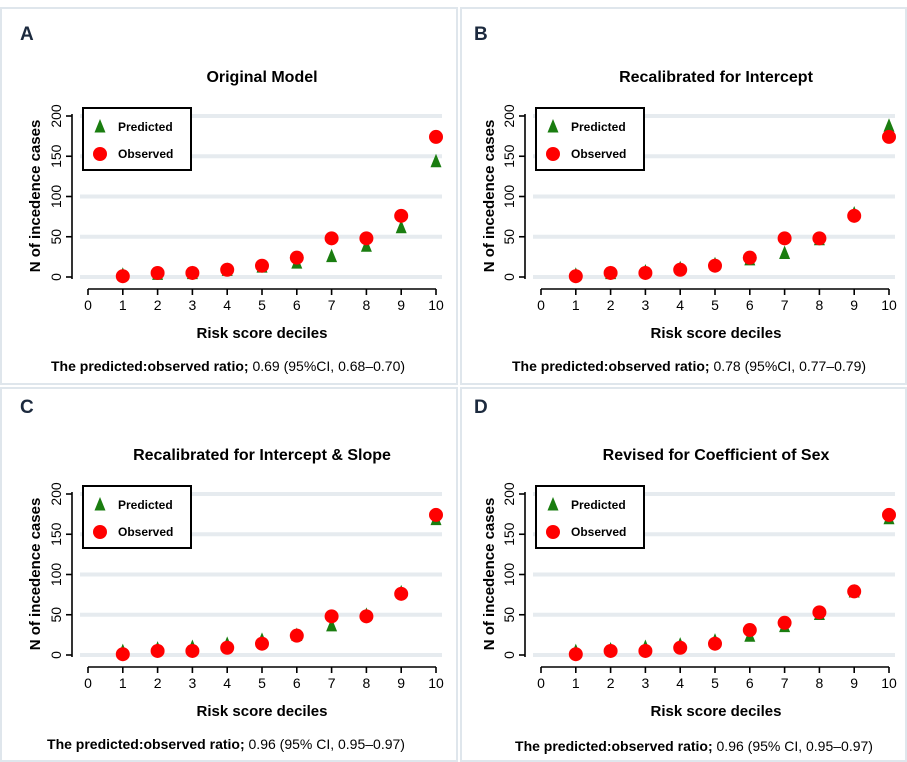 This screenshot has width=907, height=762. Describe the element at coordinates (56, 156) in the screenshot. I see `y-tick-label: 150` at that location.